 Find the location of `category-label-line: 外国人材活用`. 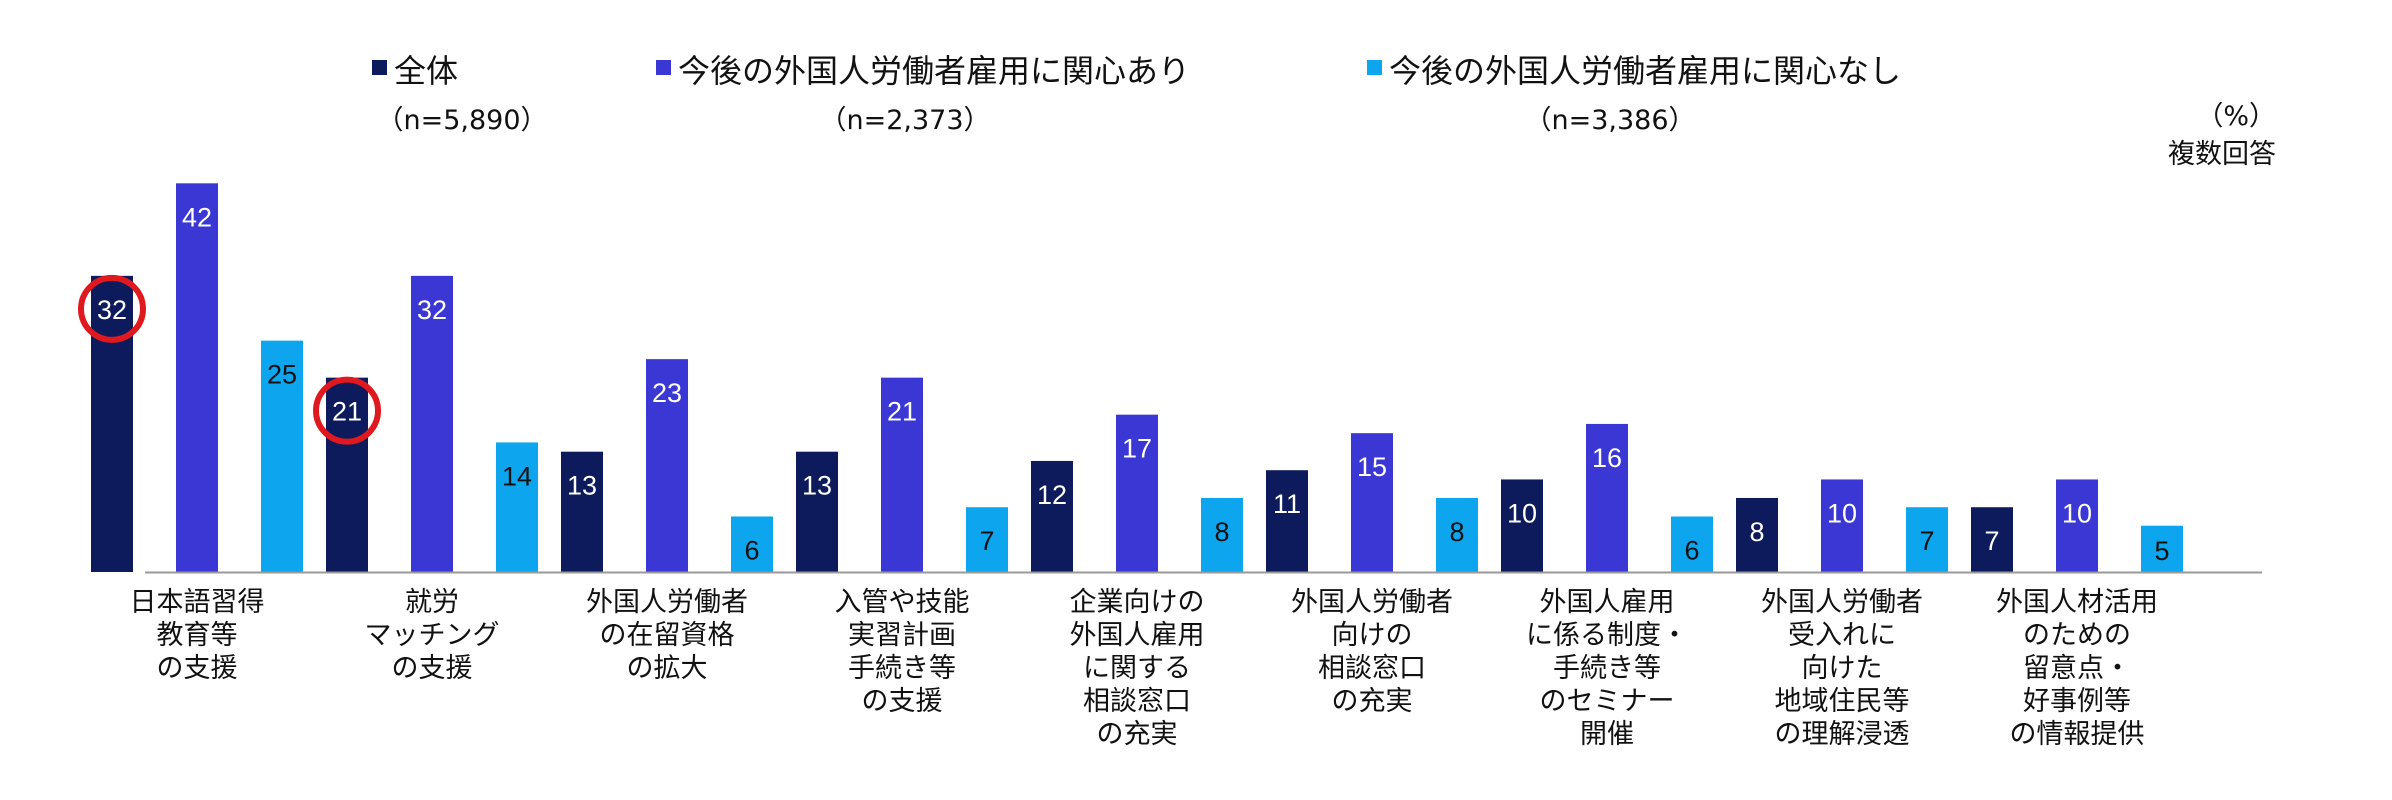

category-label-line: 外国人材活用 is located at coordinates (2077, 602).